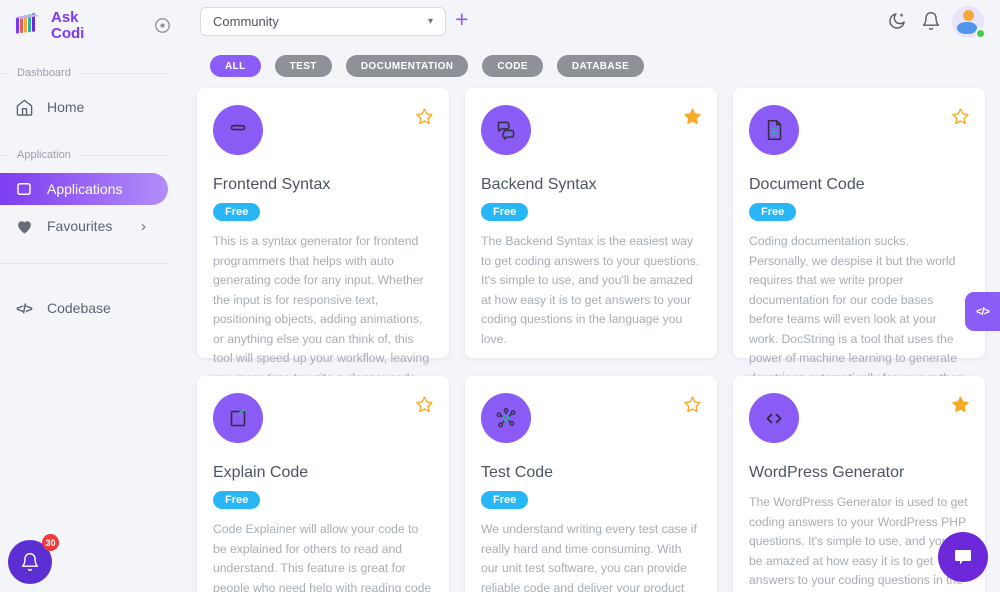 The height and width of the screenshot is (592, 1000). I want to click on document-icon, so click(774, 130).